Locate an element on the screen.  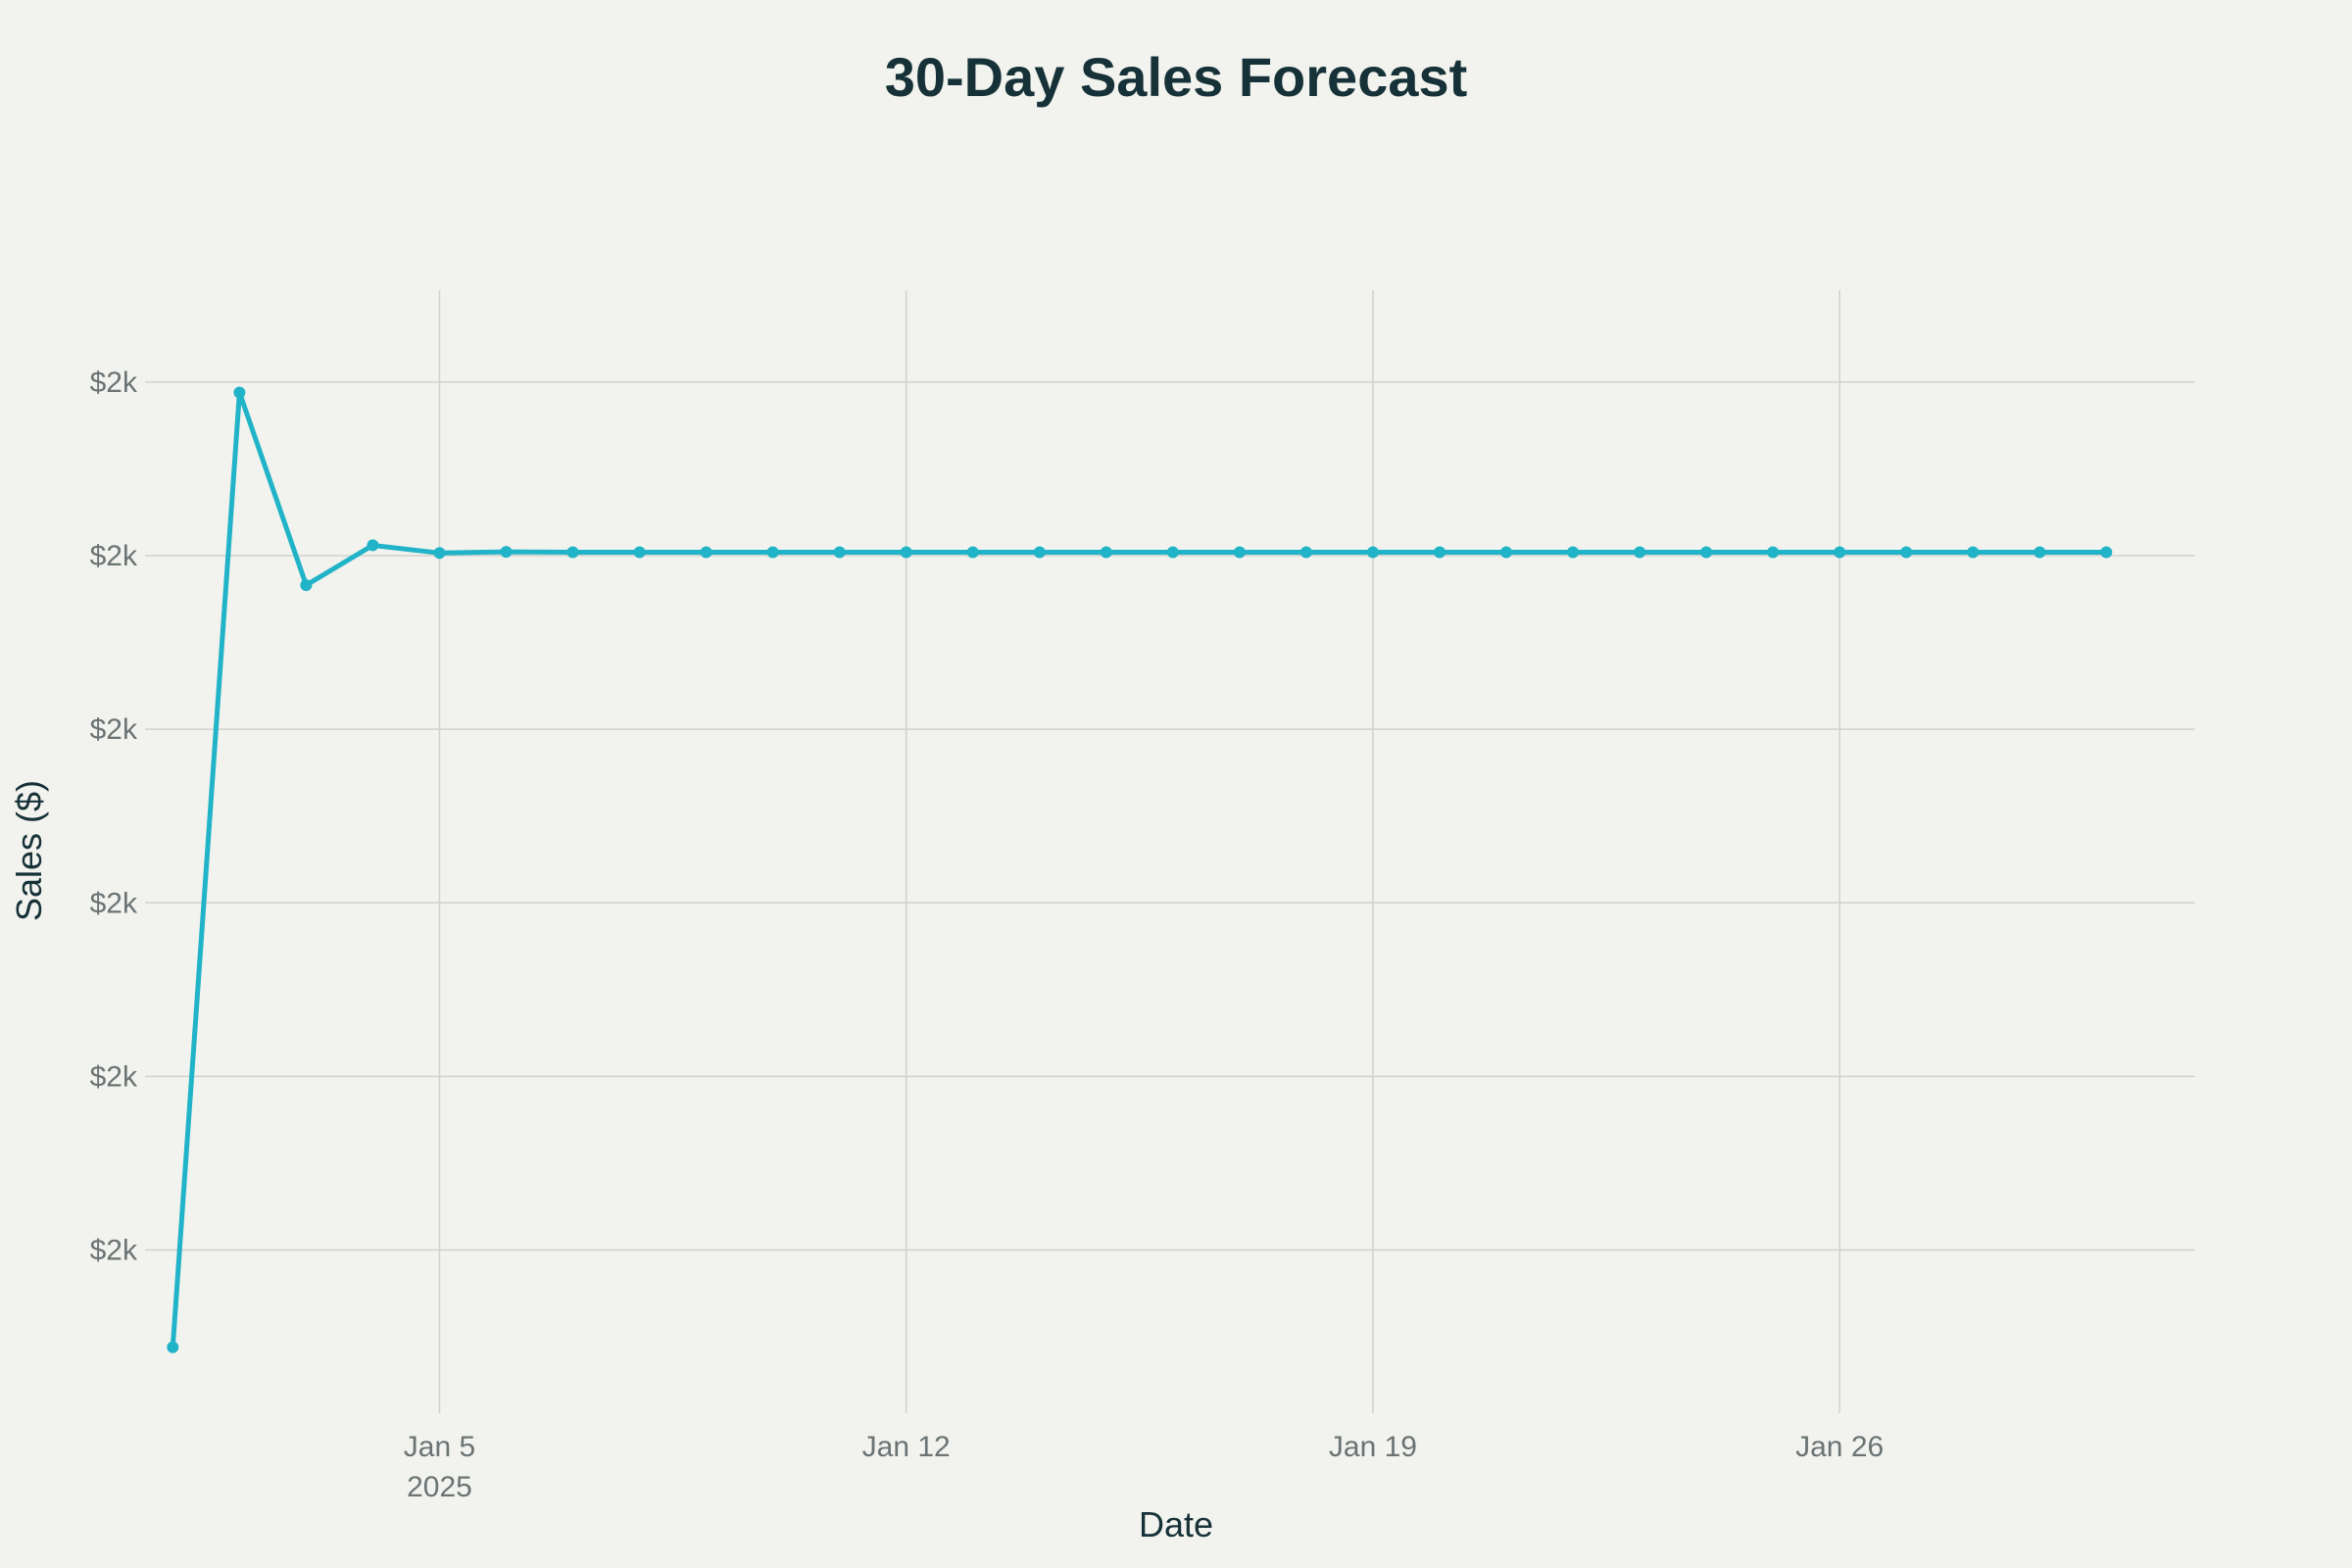
x-tick-sublabel: 2025 is located at coordinates (439, 1487).